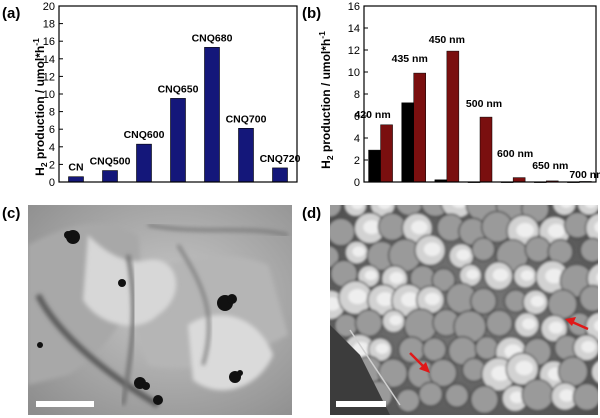 The width and height of the screenshot is (600, 418). I want to click on bar-label-a: CN, so click(75, 168).